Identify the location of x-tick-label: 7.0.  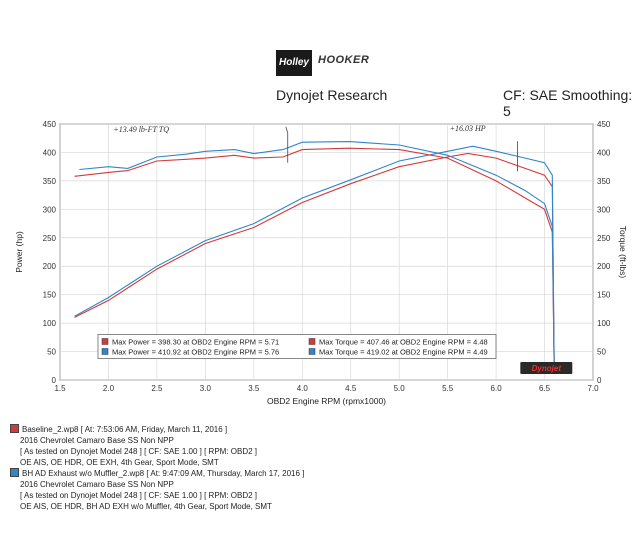
(593, 388).